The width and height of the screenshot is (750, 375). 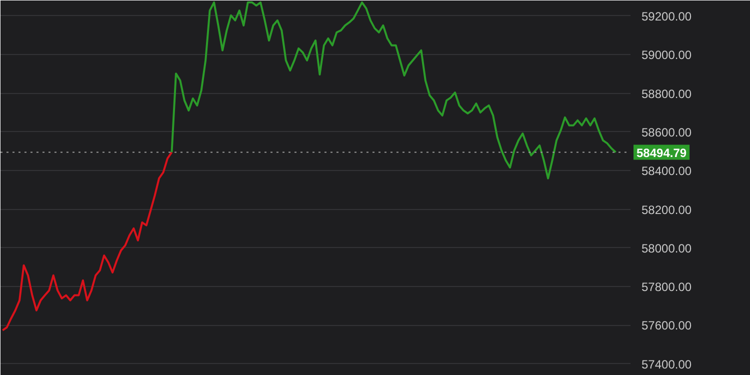 What do you see at coordinates (667, 248) in the screenshot?
I see `y-tick-label: 58000.00` at bounding box center [667, 248].